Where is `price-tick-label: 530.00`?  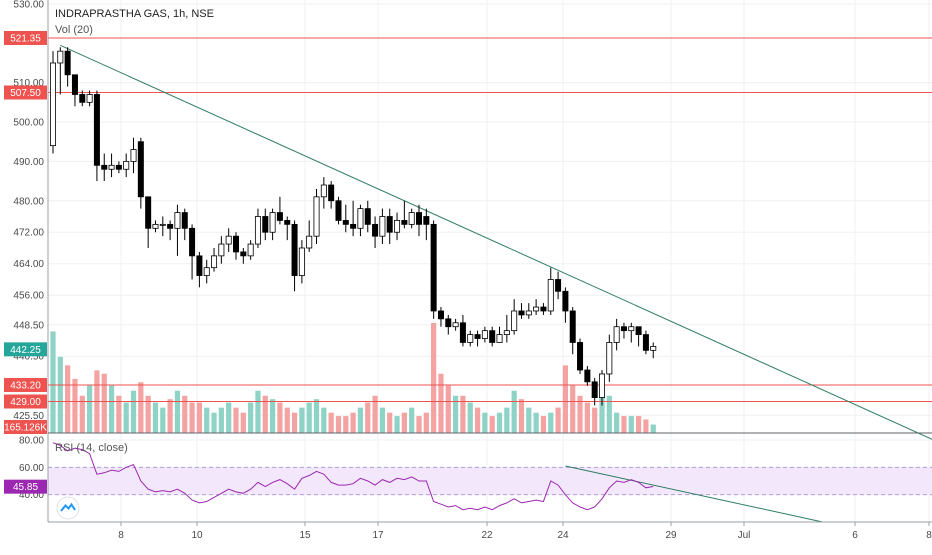
price-tick-label: 530.00 is located at coordinates (28, 5).